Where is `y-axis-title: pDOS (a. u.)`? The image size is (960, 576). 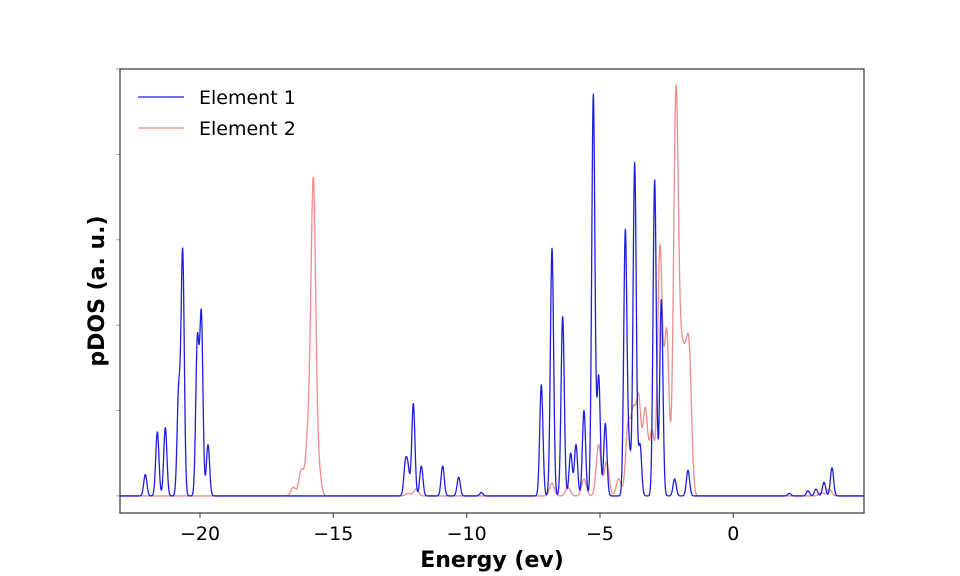 y-axis-title: pDOS (a. u.) is located at coordinates (97, 290).